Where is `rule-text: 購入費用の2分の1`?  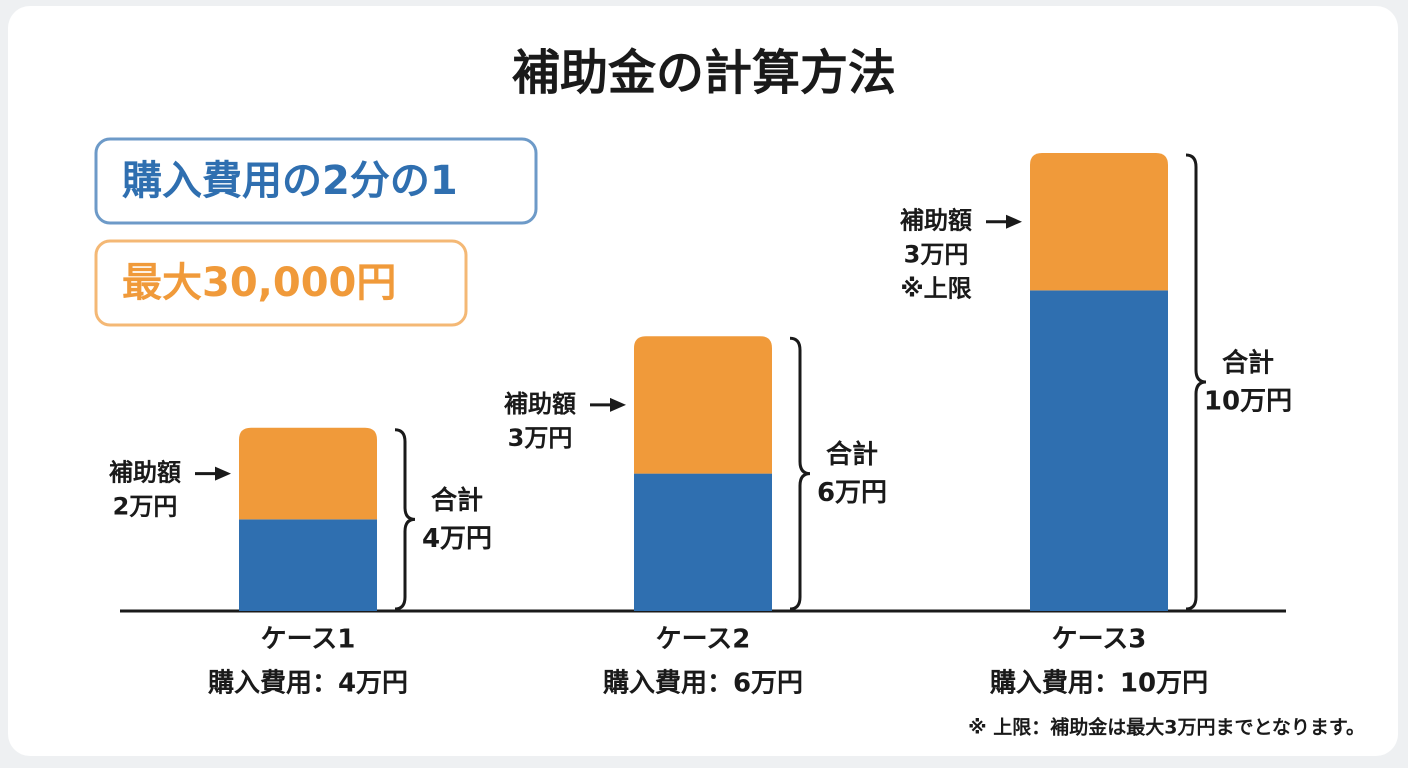 rule-text: 購入費用の2分の1 is located at coordinates (290, 181).